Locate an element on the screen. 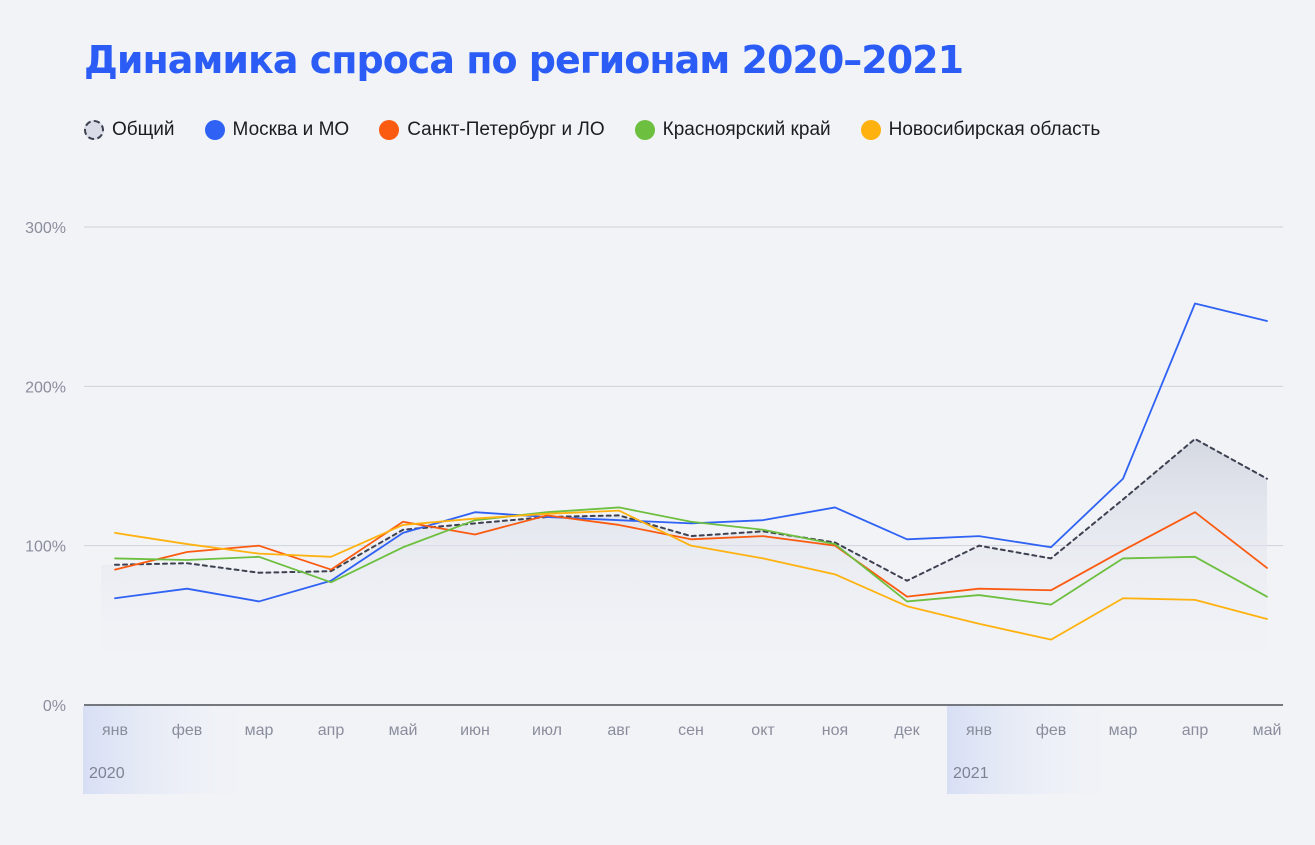  x-tick-label-9: окт is located at coordinates (763, 730).